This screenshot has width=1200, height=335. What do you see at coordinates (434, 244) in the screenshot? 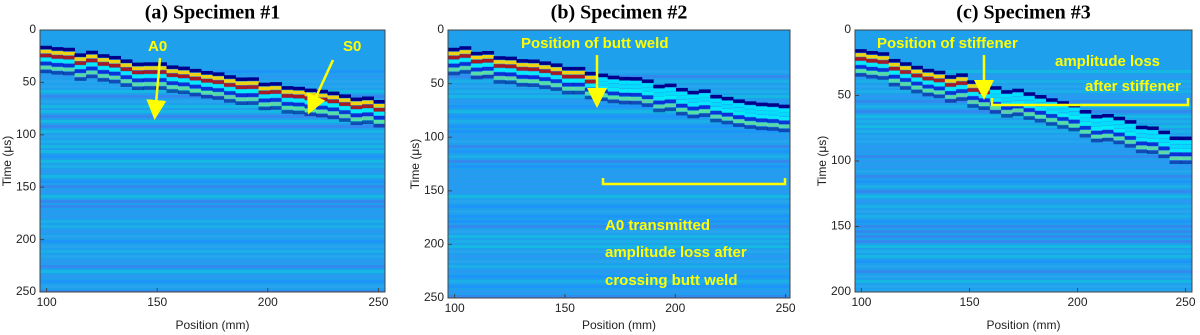
I see `y-tick-label: 200` at bounding box center [434, 244].